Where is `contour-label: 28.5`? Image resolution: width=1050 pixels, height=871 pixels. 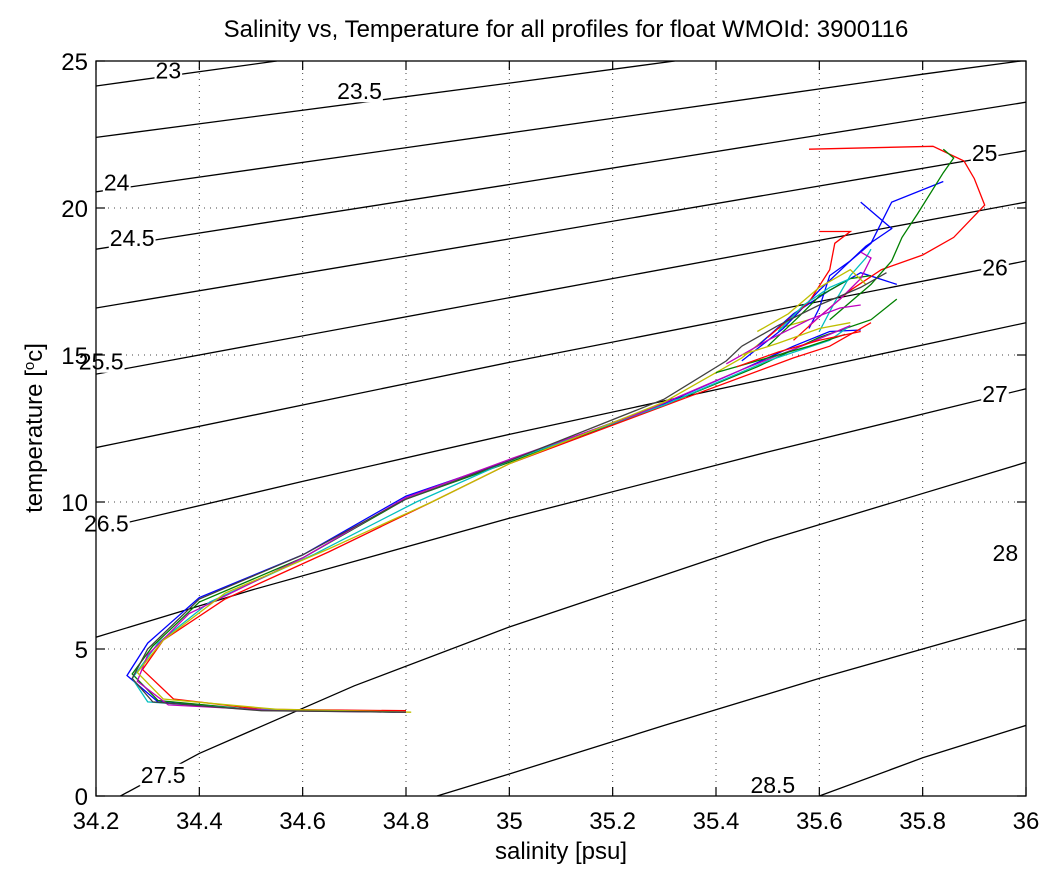
contour-label: 28.5 is located at coordinates (772, 785).